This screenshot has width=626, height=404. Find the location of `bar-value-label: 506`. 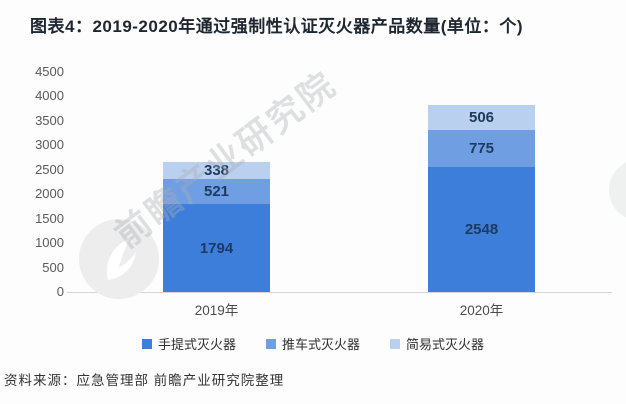

bar-value-label: 506 is located at coordinates (481, 117).